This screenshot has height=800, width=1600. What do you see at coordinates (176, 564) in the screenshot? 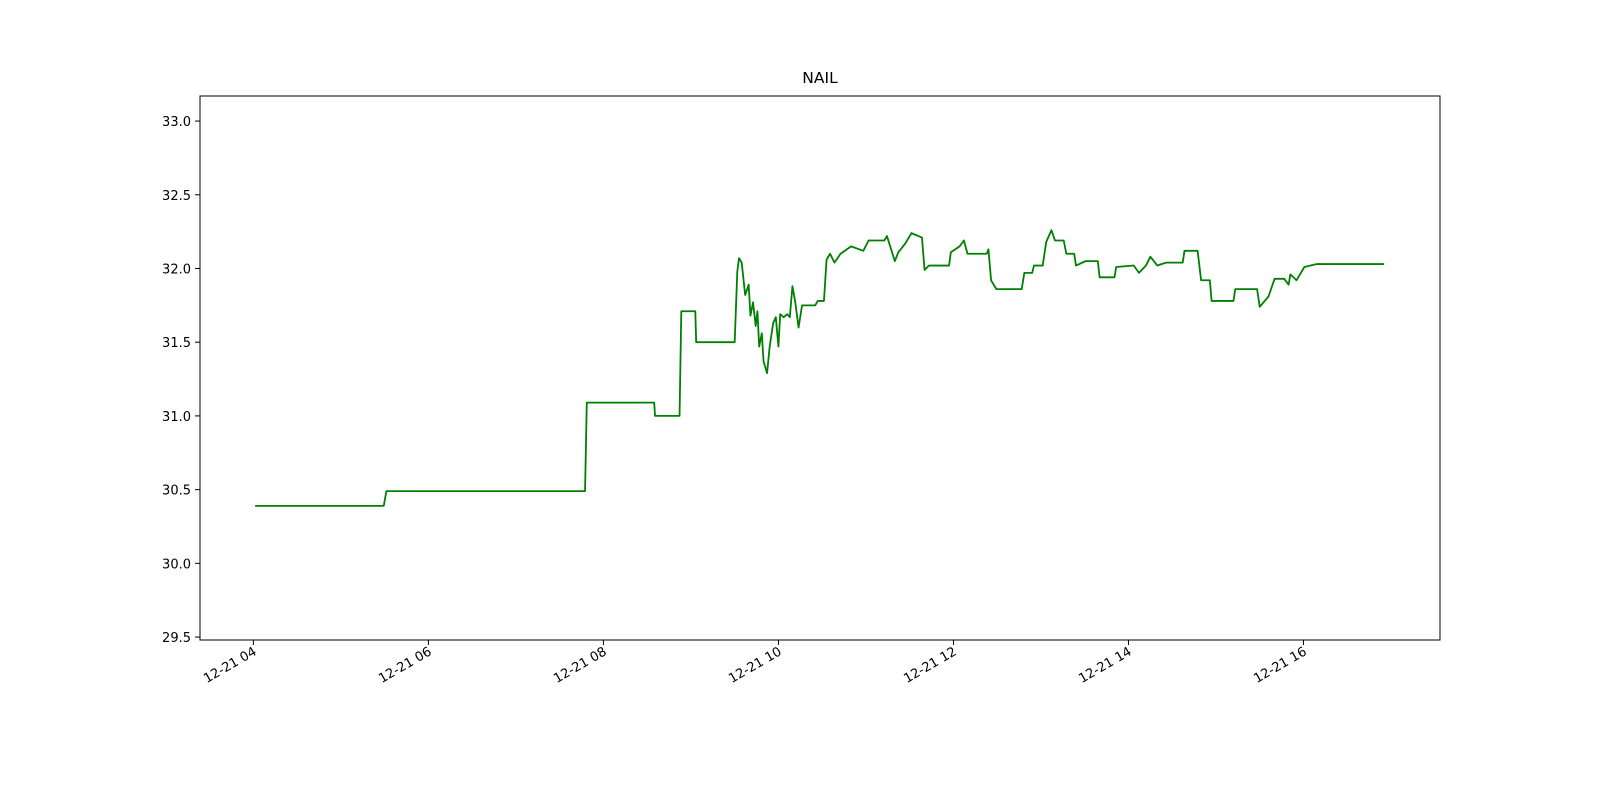
I see `y-tick-label: 30.0` at bounding box center [176, 564].